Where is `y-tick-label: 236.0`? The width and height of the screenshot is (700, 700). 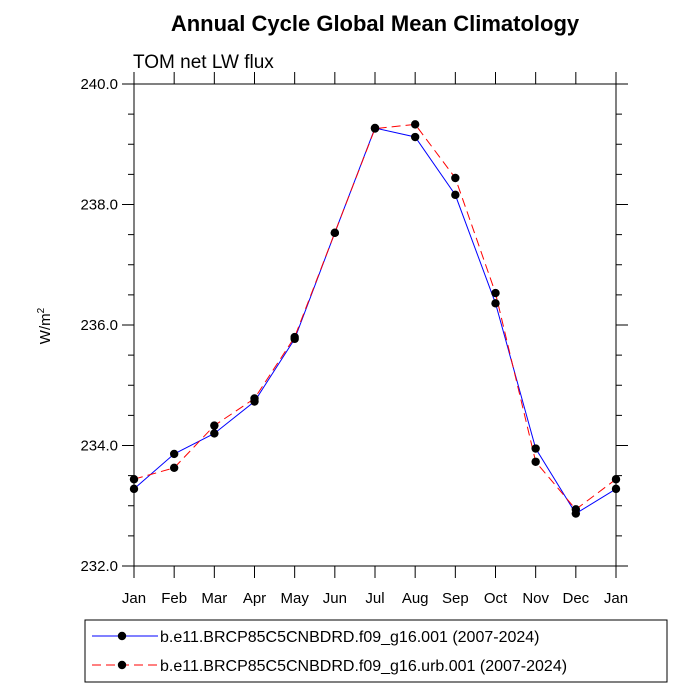 y-tick-label: 236.0 is located at coordinates (99, 325).